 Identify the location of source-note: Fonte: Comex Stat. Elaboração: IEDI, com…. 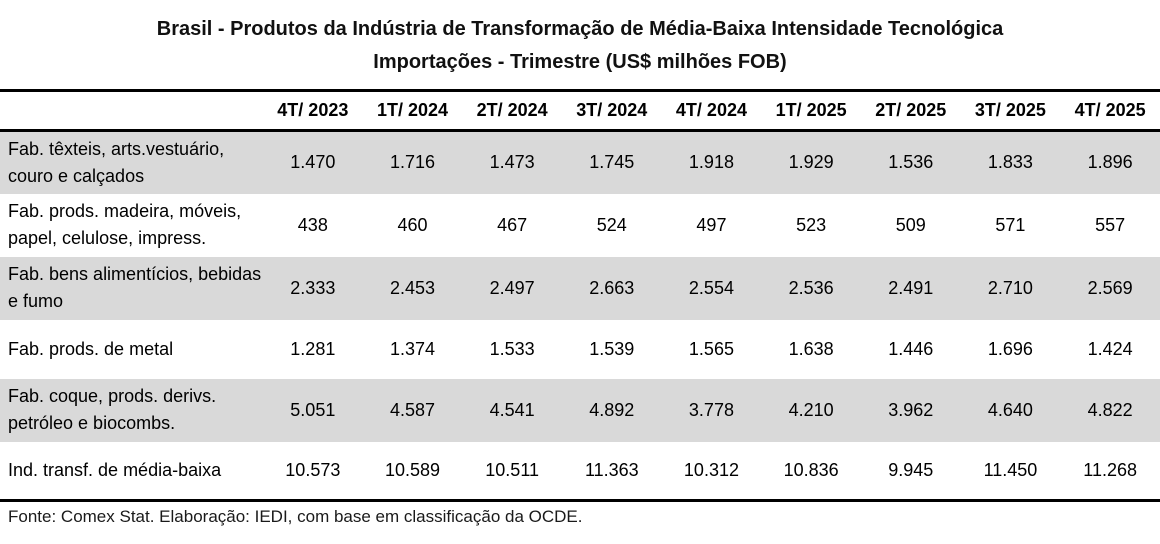
(295, 516).